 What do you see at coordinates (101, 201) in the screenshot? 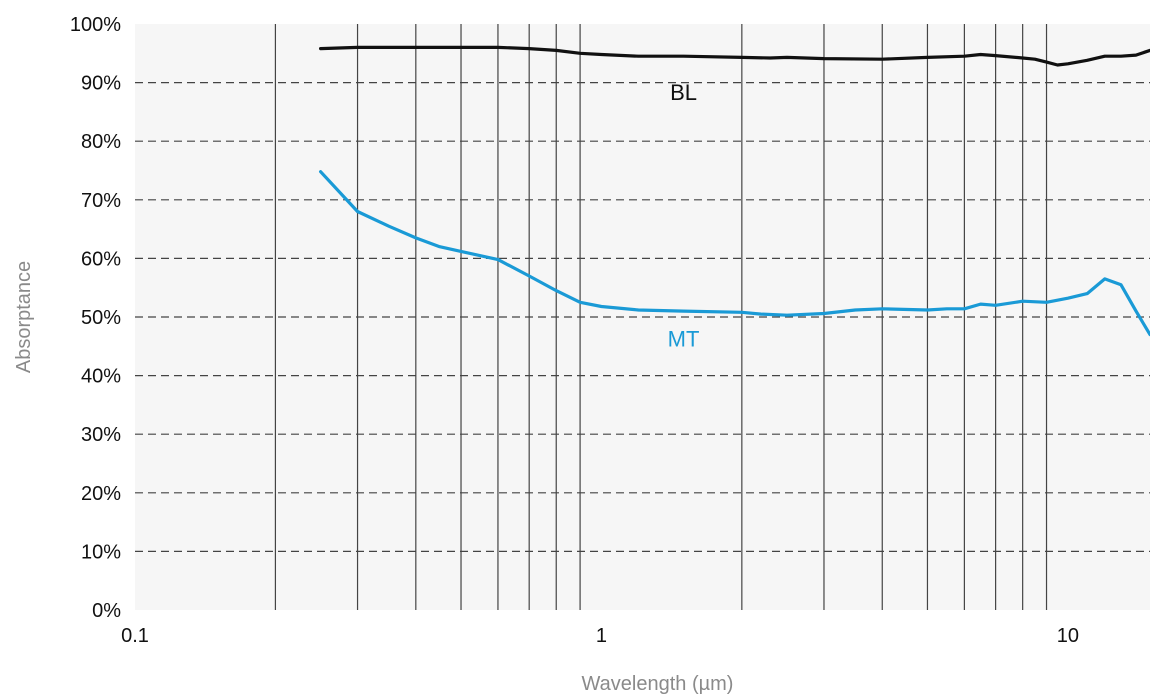
I see `y-tick-label: 70%` at bounding box center [101, 201].